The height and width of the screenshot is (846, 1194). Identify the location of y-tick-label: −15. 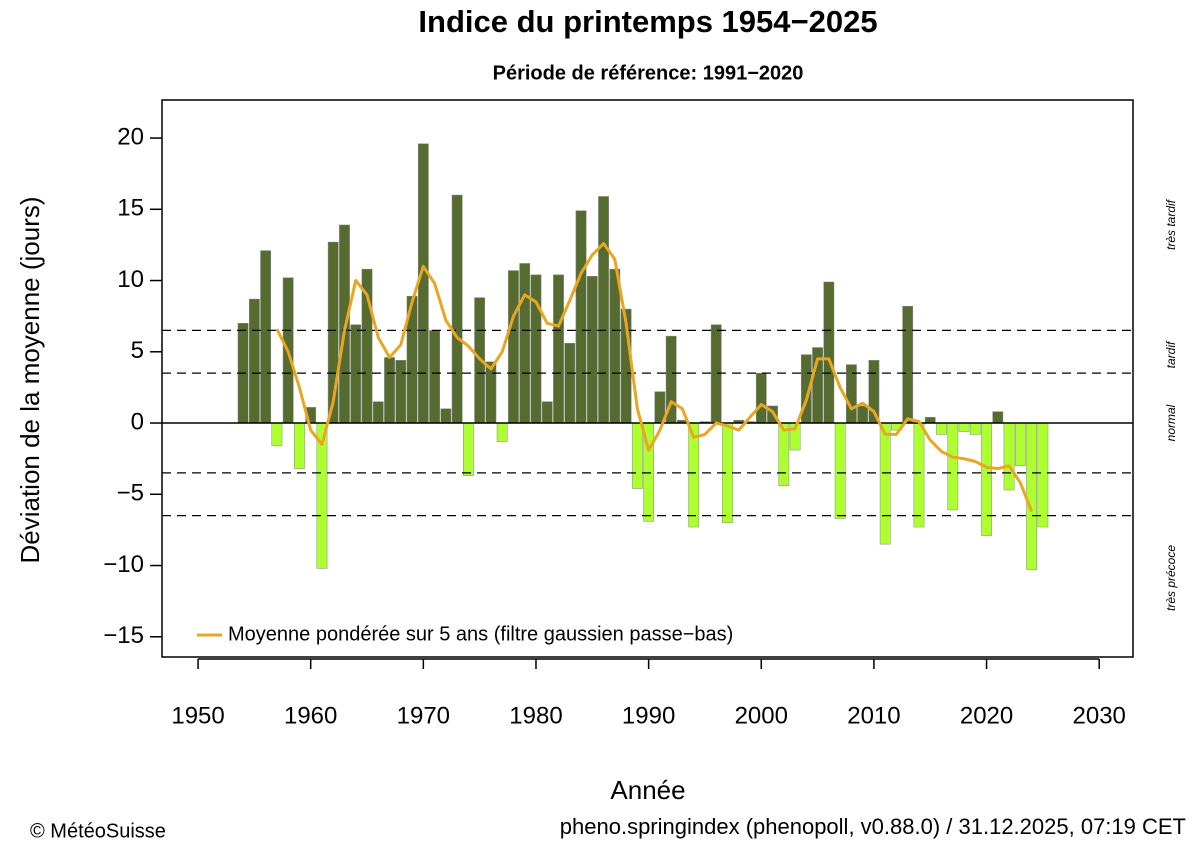
(123, 635).